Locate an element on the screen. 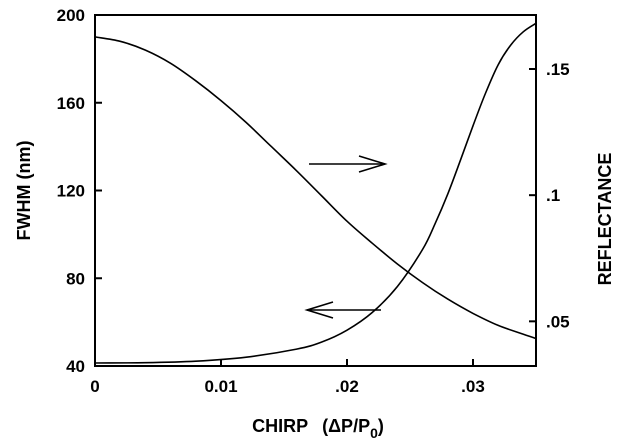 The width and height of the screenshot is (627, 445). y-left-tick-label: 120 is located at coordinates (71, 191).